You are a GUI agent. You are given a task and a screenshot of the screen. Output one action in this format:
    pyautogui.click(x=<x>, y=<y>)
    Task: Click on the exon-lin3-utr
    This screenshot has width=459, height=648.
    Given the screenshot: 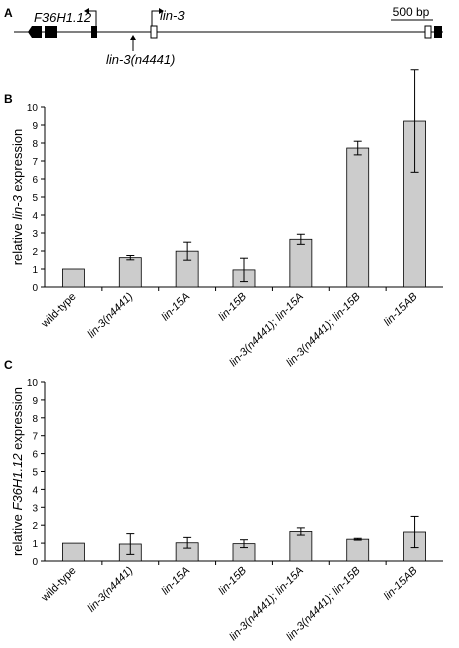 What is the action you would take?
    pyautogui.click(x=154, y=32)
    